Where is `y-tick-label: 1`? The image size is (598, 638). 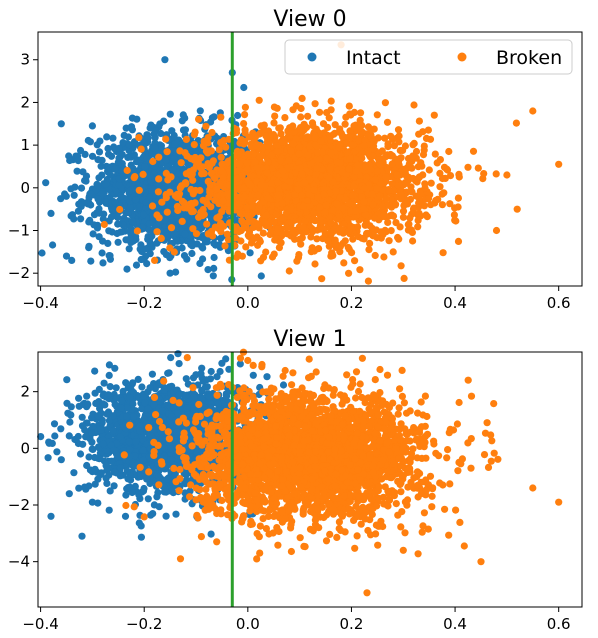
y-tick-label: 1 is located at coordinates (25, 145).